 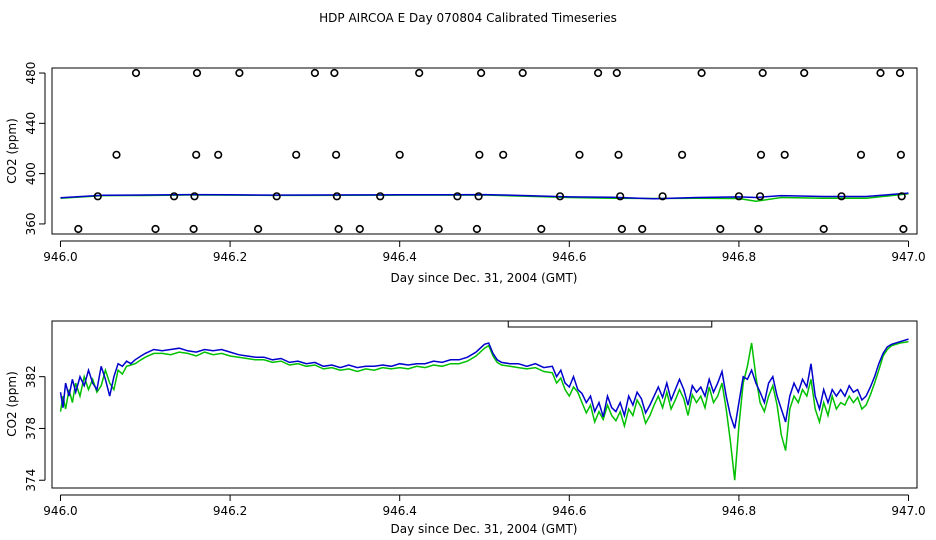 I want to click on y-tick-label: 382, so click(x=31, y=376).